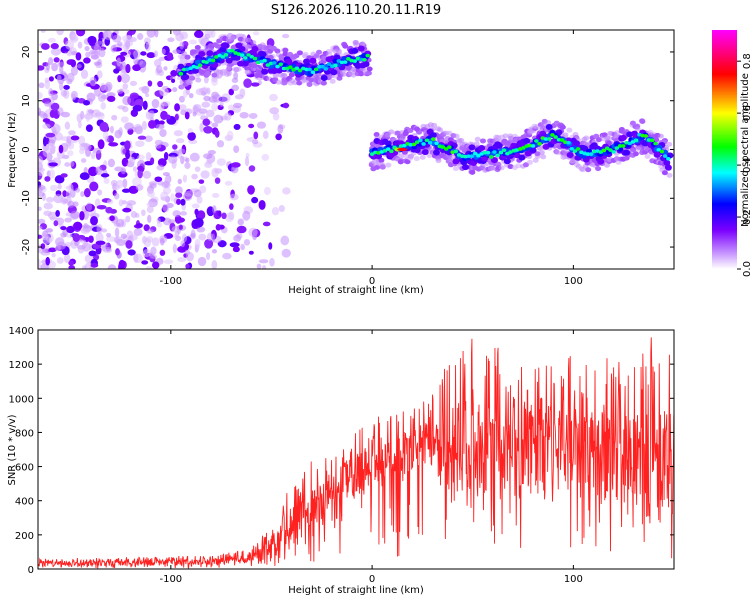  I want to click on chart-title: S126.2026.110.20.11.R19, so click(356, 10).